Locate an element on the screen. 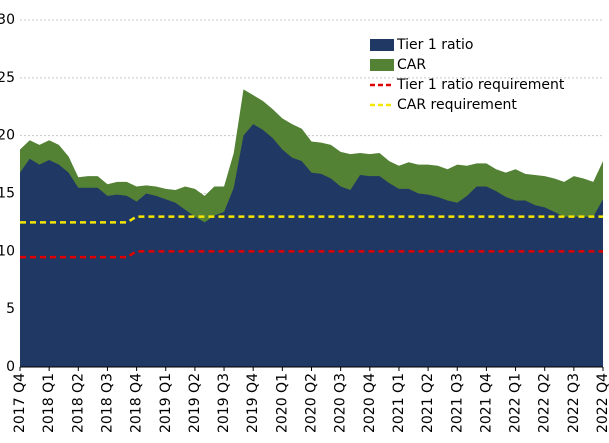  x-tick-label: 2019 Q2 is located at coordinates (195, 403).